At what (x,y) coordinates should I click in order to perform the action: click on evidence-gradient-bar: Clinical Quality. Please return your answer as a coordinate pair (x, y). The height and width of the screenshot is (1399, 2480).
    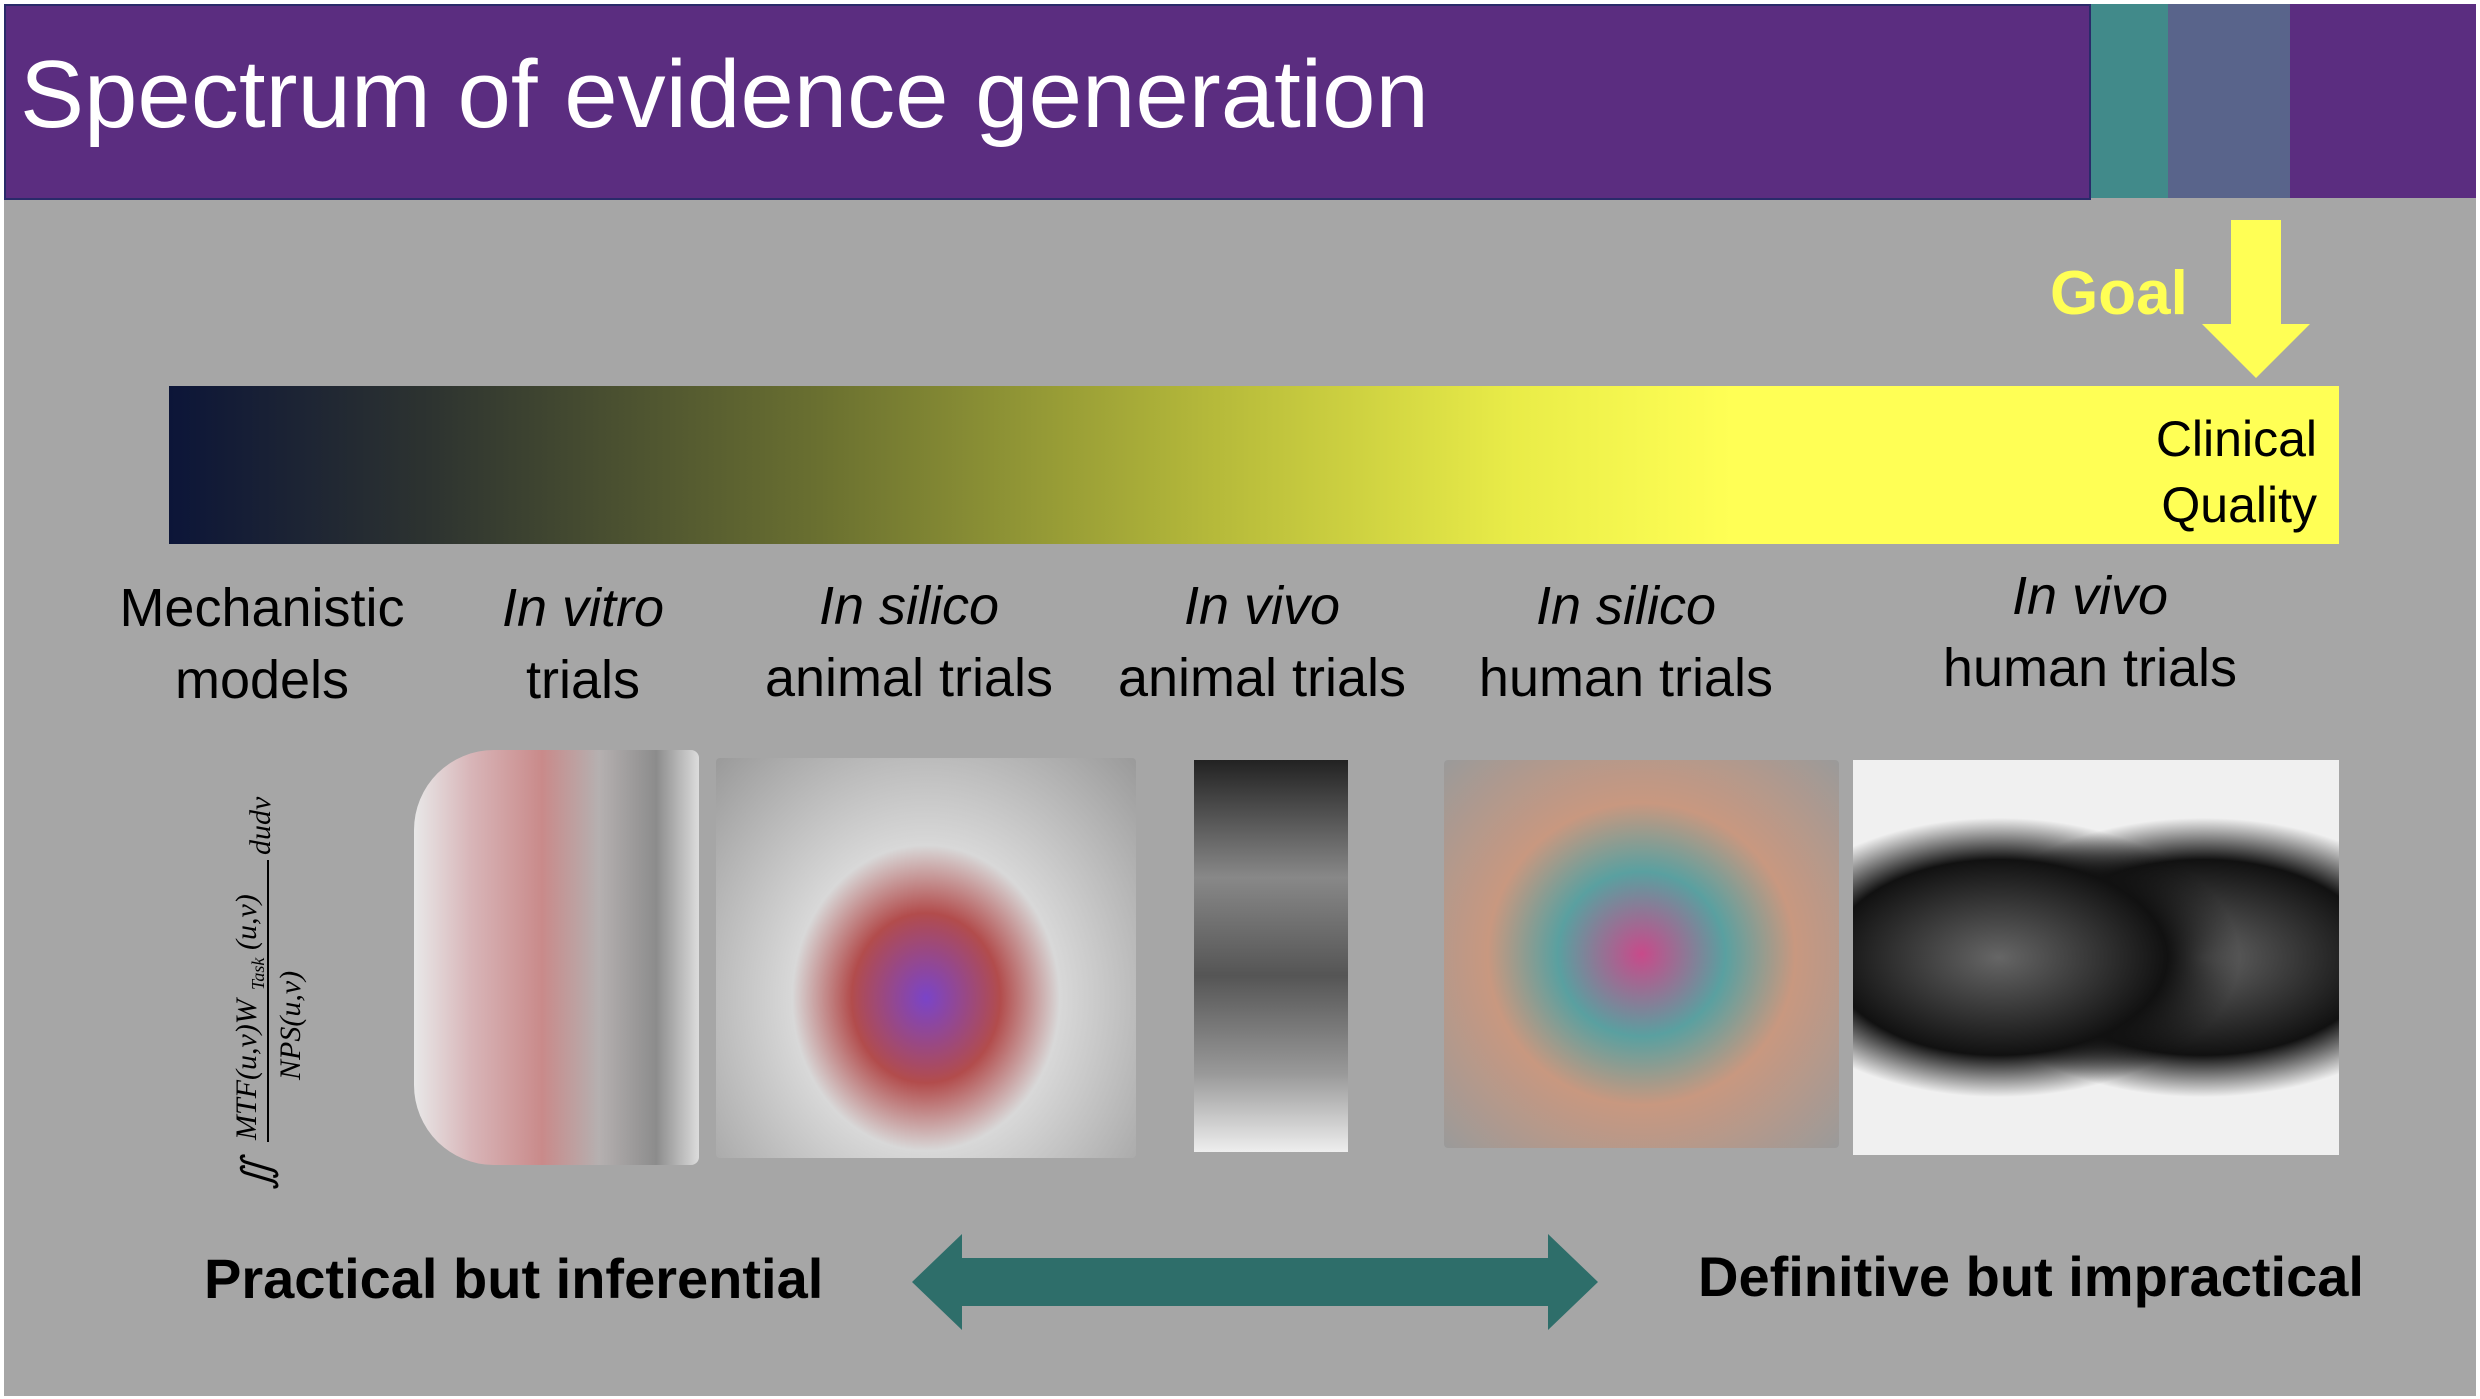
    Looking at the image, I should click on (1254, 465).